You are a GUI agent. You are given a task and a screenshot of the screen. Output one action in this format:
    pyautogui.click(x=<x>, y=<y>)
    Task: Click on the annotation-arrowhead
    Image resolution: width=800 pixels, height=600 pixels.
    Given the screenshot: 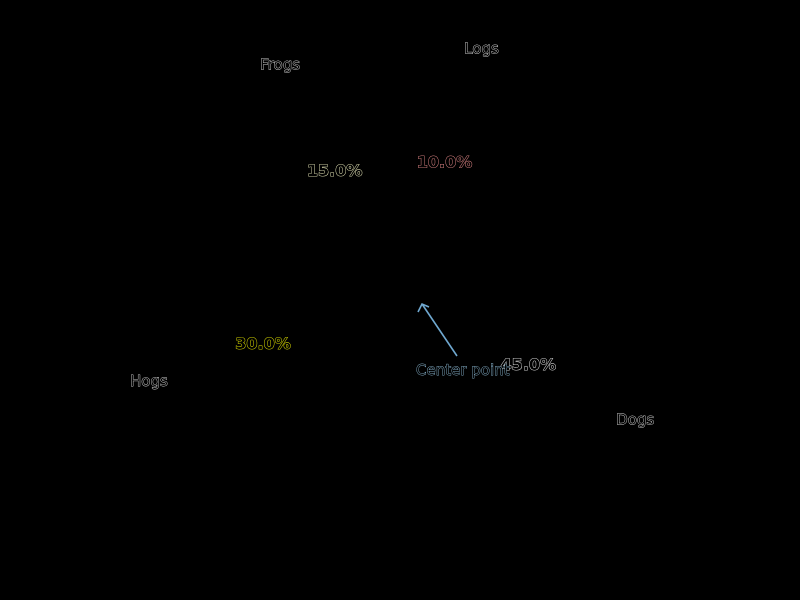 What is the action you would take?
    pyautogui.click(x=423, y=307)
    